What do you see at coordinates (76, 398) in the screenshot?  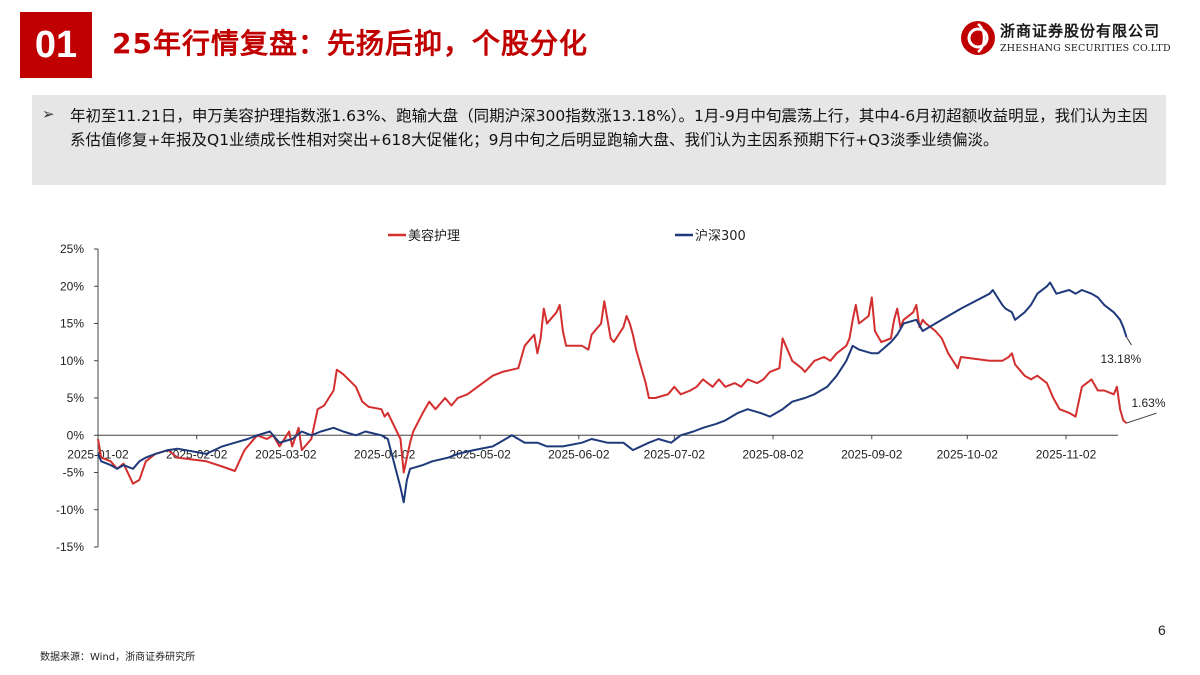 I see `y-tick-label: 5%` at bounding box center [76, 398].